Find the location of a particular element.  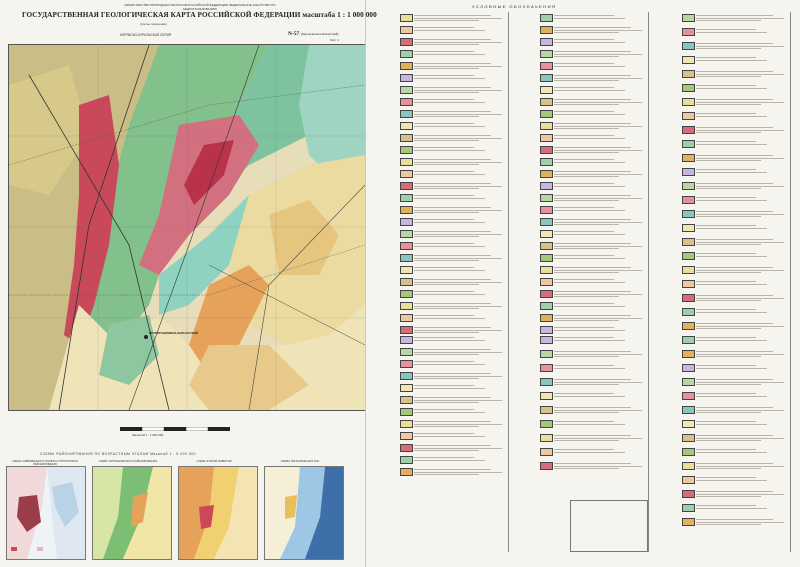

east-sand-zone is located at coordinates (304, 237).